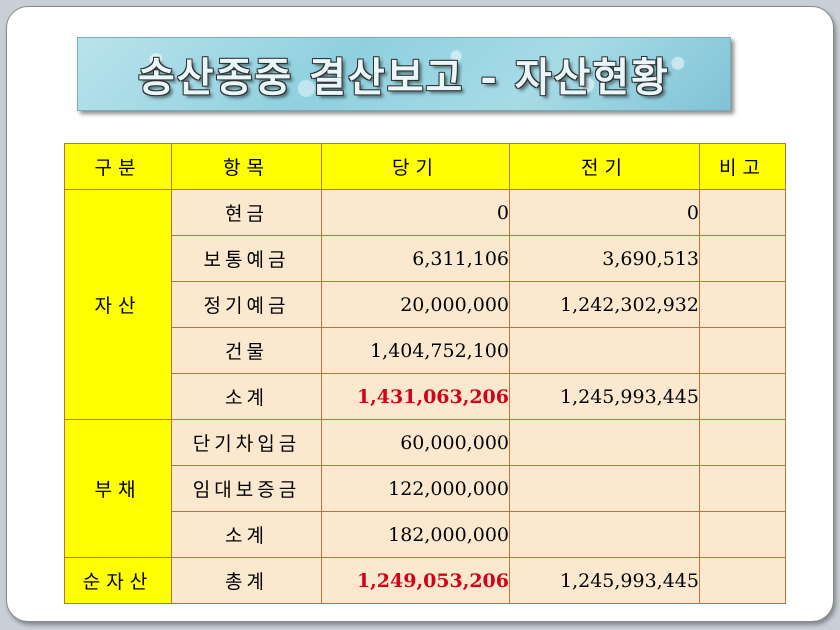 This screenshot has height=630, width=840. Describe the element at coordinates (246, 488) in the screenshot. I see `item-label: 임대보증금` at that location.